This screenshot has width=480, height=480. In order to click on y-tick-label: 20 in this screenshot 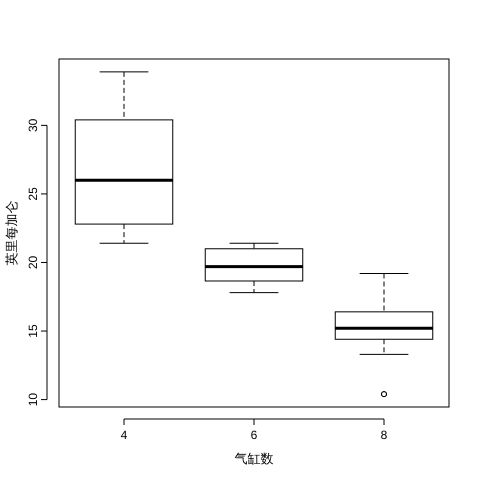, I will do `click(33, 262)`.